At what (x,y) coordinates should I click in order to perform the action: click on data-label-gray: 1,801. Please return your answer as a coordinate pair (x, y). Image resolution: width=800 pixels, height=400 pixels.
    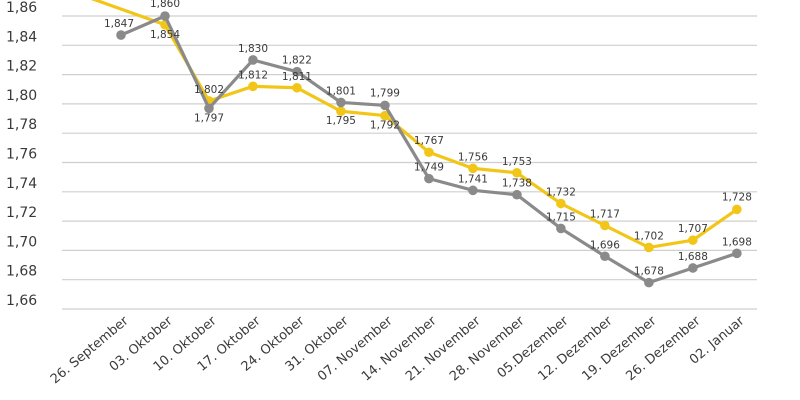
    Looking at the image, I should click on (341, 91).